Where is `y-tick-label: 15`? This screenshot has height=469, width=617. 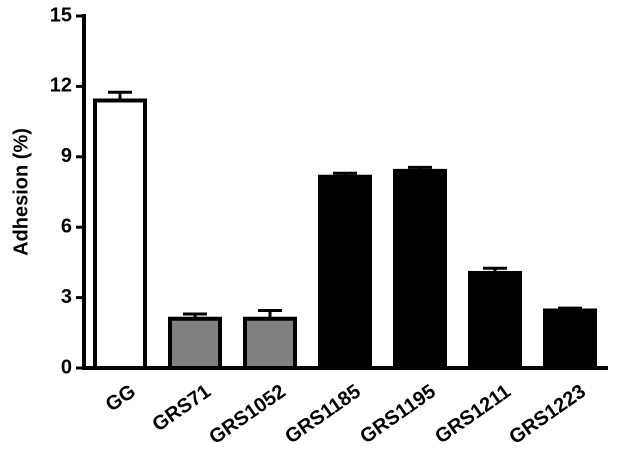 y-tick-label: 15 is located at coordinates (61, 15).